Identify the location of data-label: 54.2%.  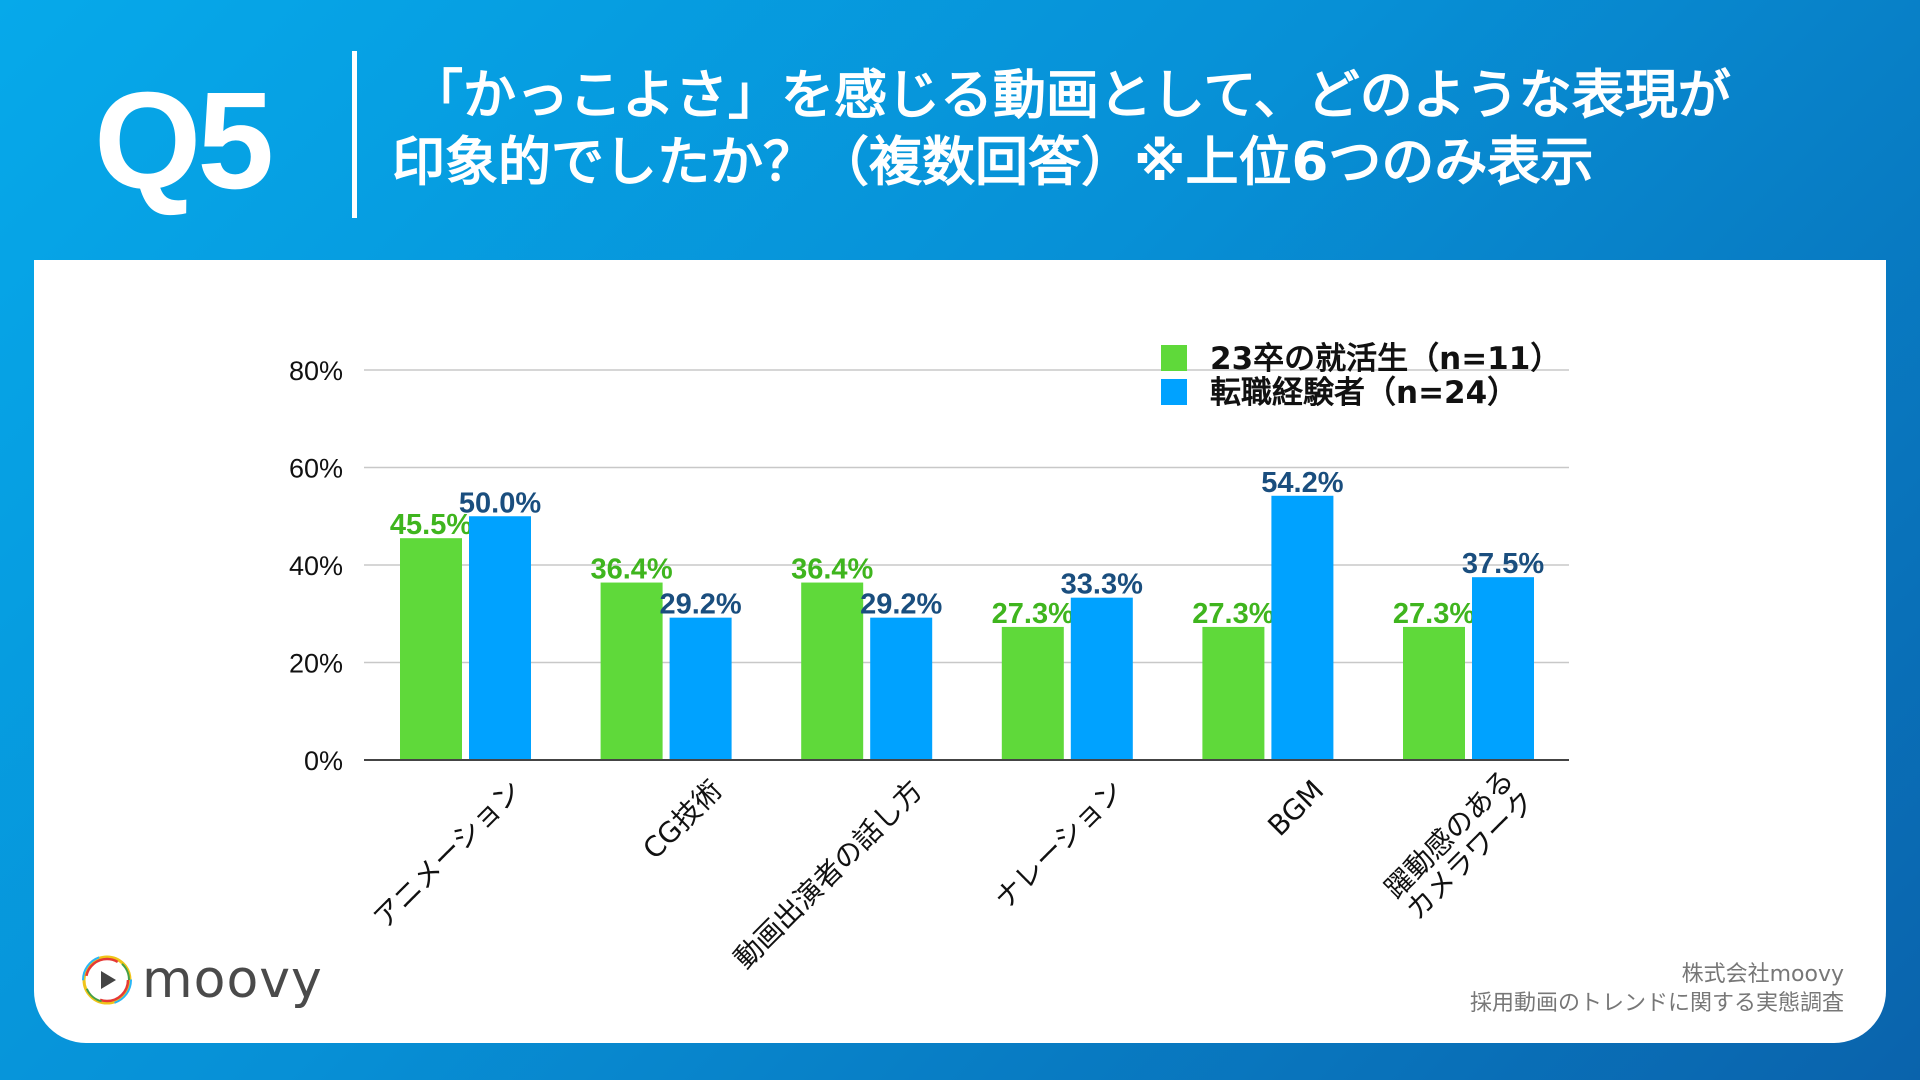
(1302, 483).